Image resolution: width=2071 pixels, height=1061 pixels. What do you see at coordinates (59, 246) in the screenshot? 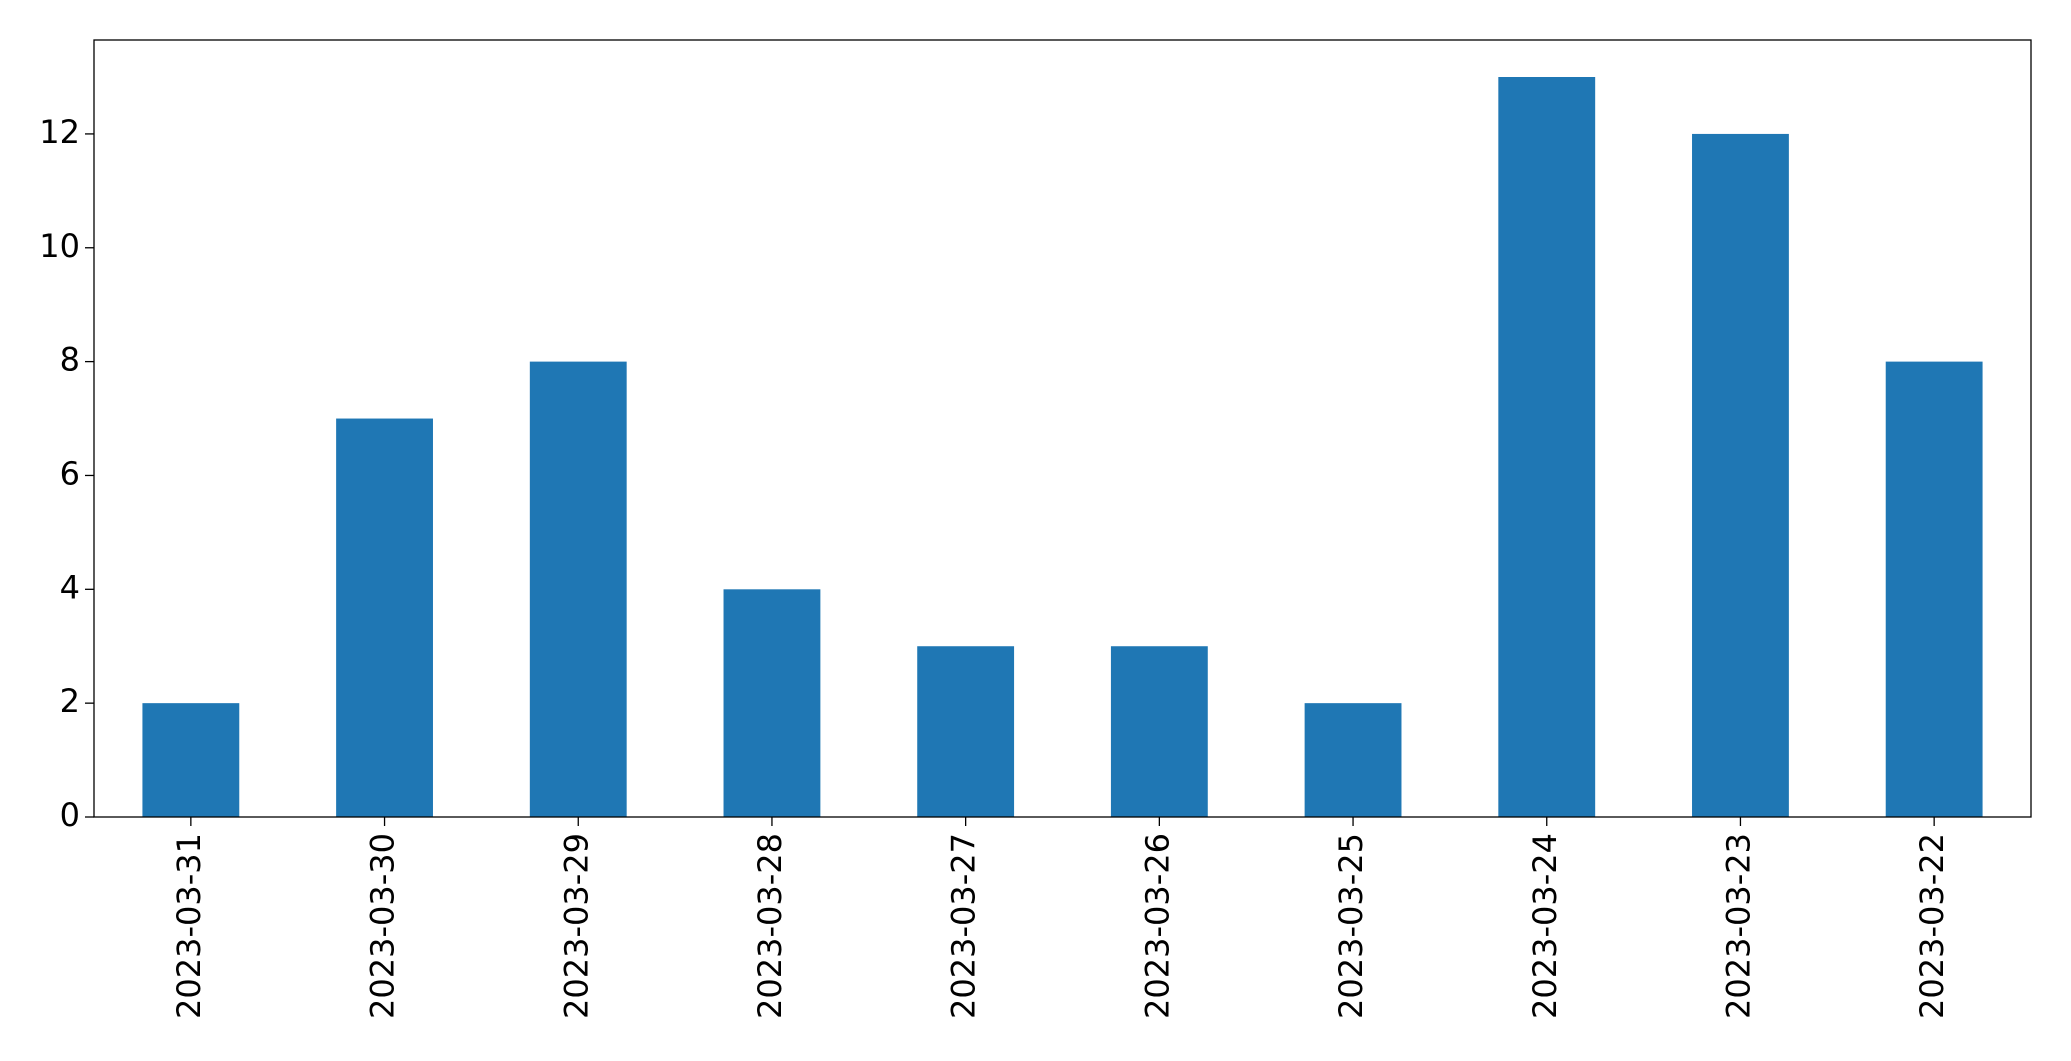
I see `y-tick-label: 10` at bounding box center [59, 246].